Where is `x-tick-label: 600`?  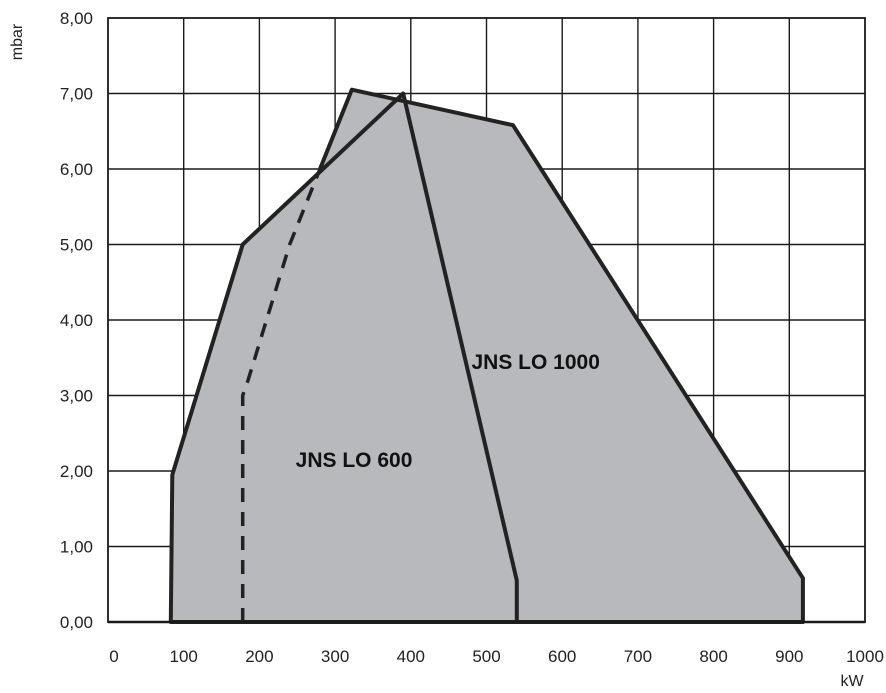 x-tick-label: 600 is located at coordinates (562, 656).